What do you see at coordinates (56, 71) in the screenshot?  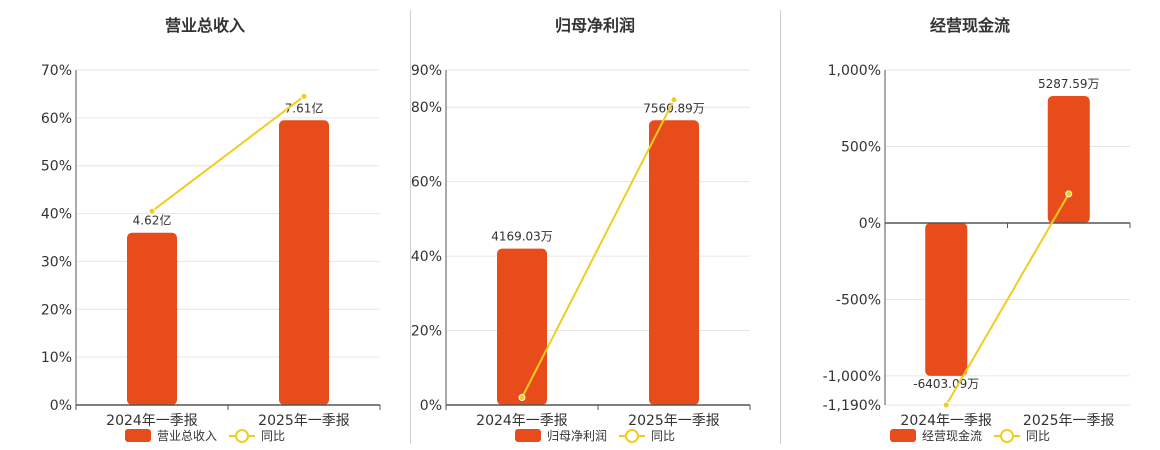 I see `y-tick-label: 70%` at bounding box center [56, 71].